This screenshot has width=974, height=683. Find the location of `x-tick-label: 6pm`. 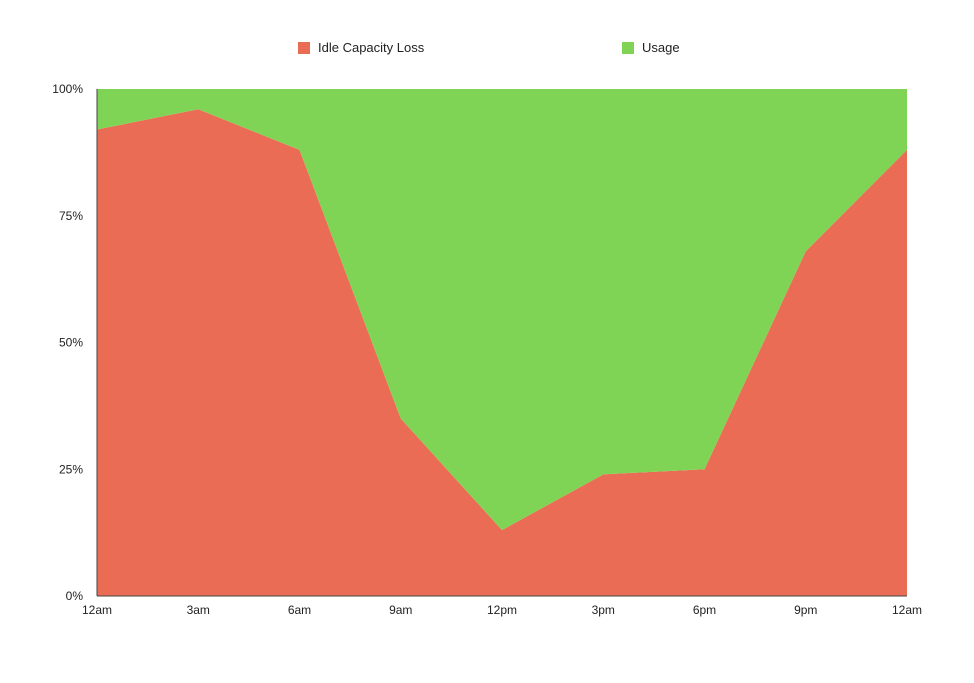

x-tick-label: 6pm is located at coordinates (704, 610).